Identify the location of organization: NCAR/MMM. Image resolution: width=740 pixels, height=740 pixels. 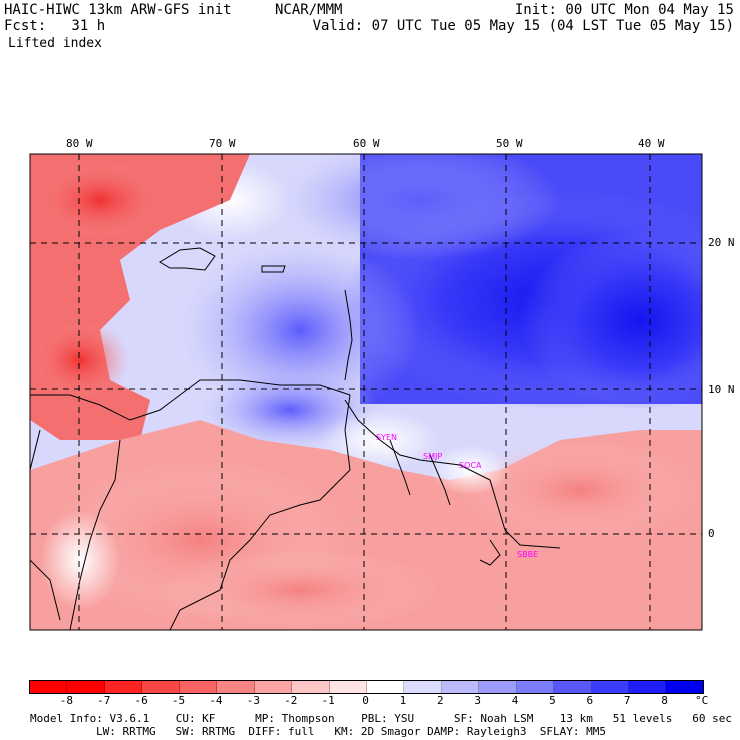
(309, 10).